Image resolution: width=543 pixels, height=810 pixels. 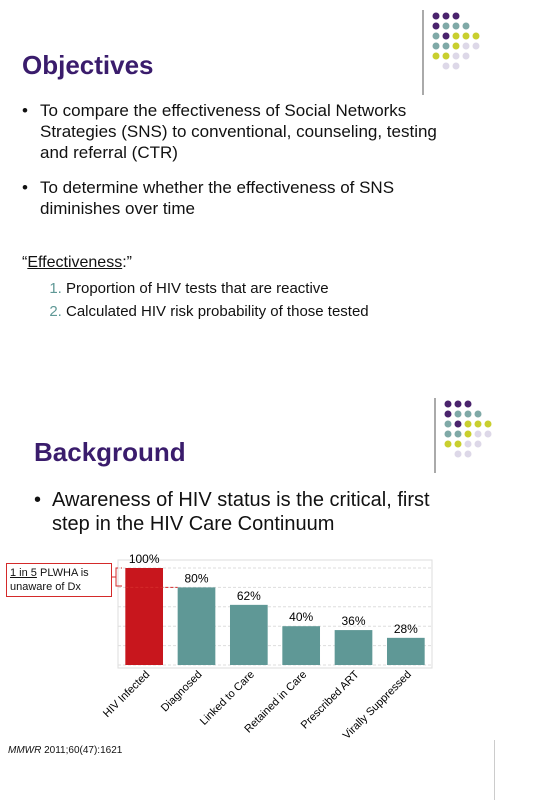 I want to click on divider, so click(x=494, y=770).